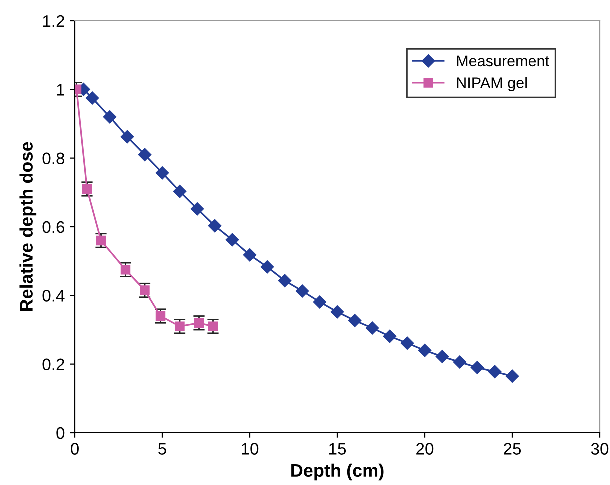  What do you see at coordinates (513, 449) in the screenshot?
I see `x-tick-label: 25` at bounding box center [513, 449].